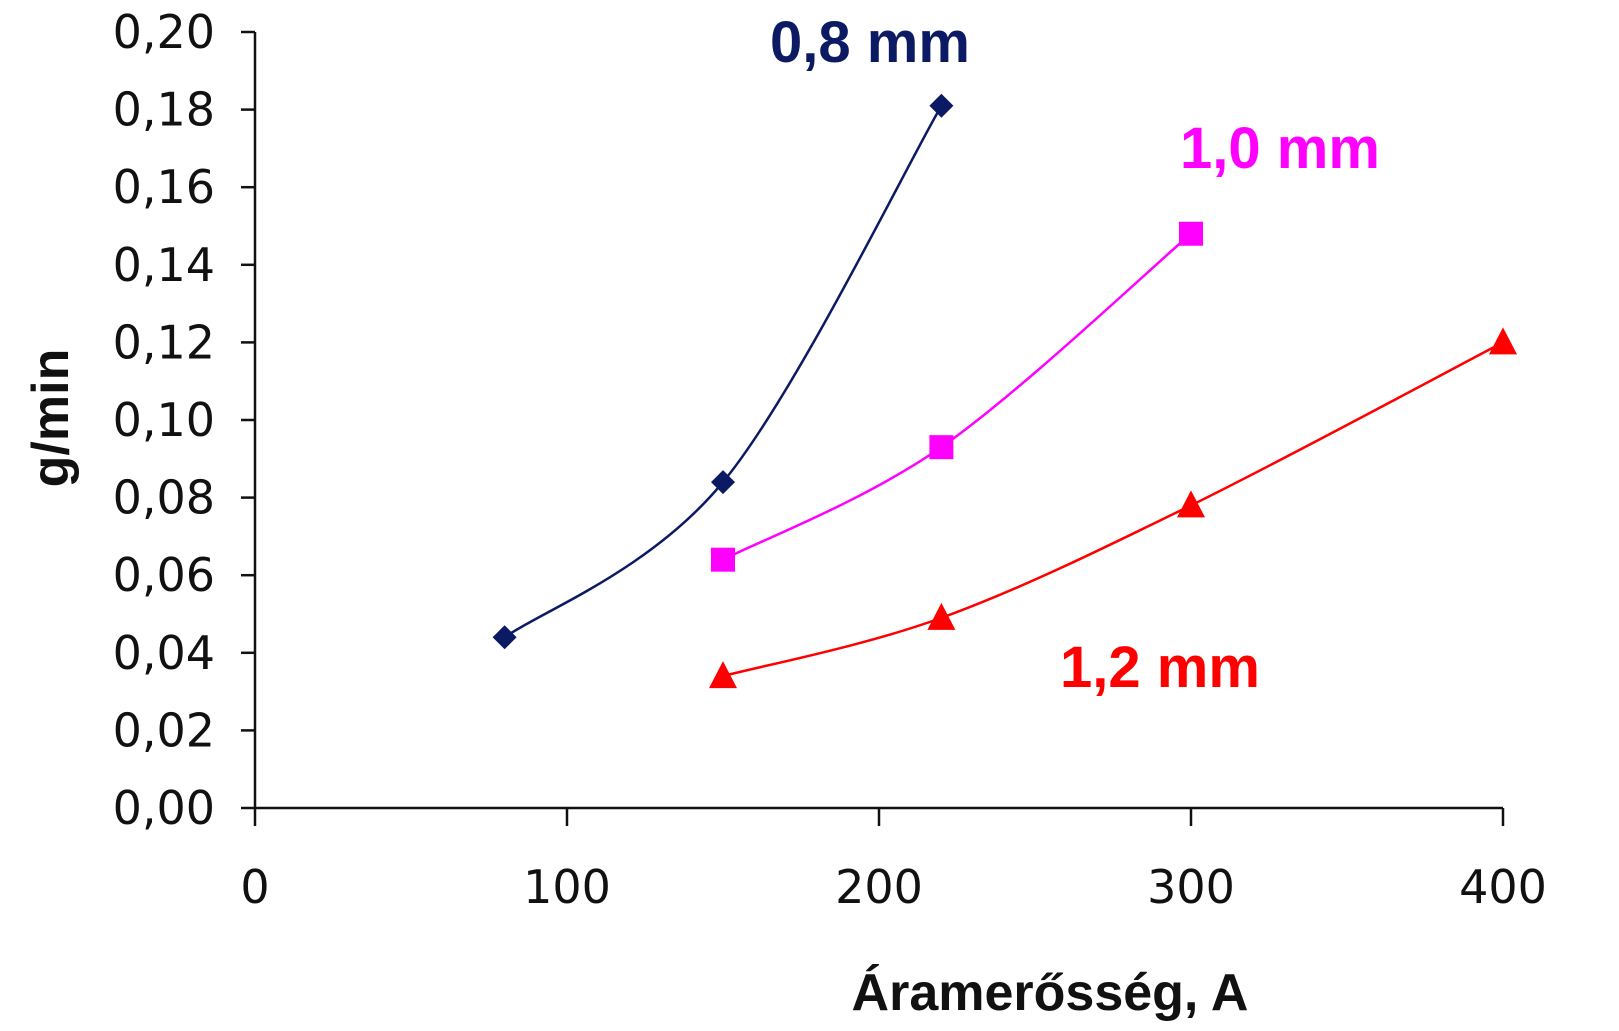  What do you see at coordinates (164, 265) in the screenshot?
I see `y-tick-label: 0,14` at bounding box center [164, 265].